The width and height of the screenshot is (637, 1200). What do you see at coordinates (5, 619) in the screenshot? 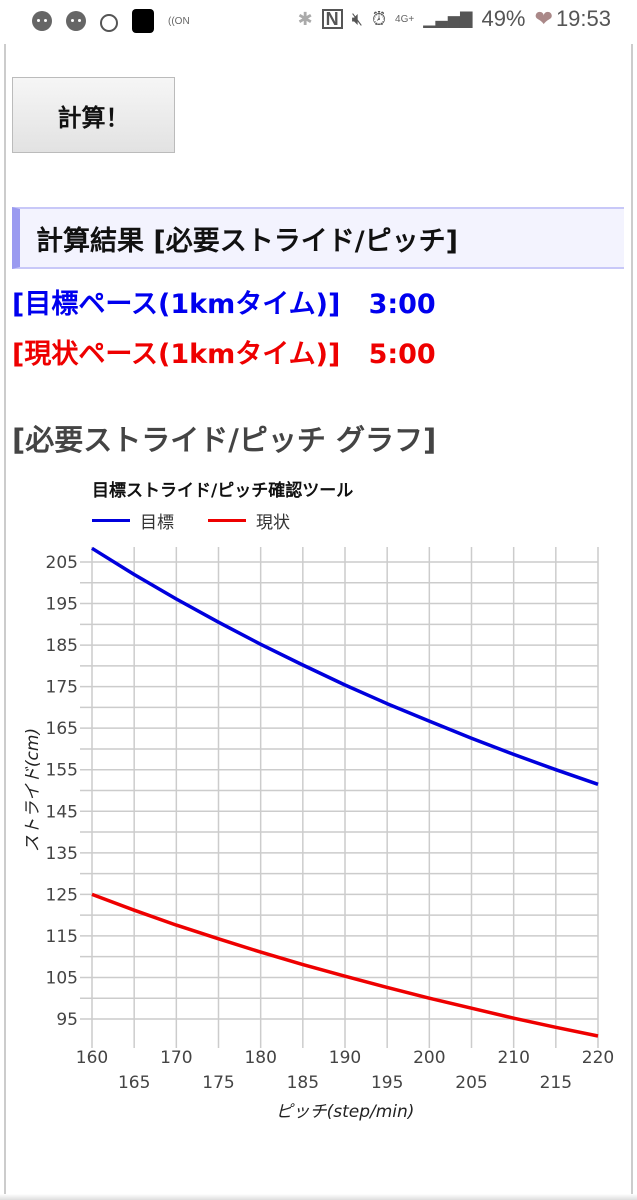
I see `frame-border-left` at bounding box center [5, 619].